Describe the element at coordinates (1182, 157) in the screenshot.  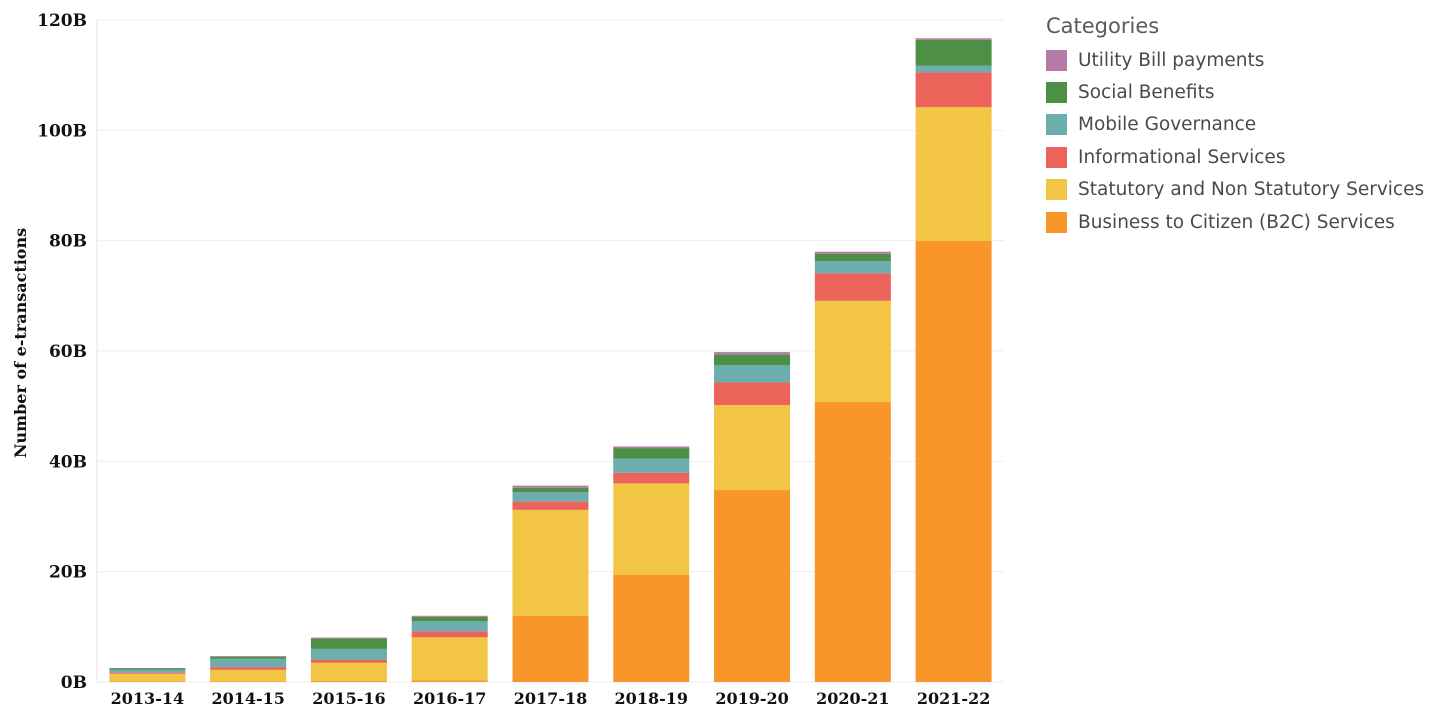
I see `legend-label: Informational Services` at that location.